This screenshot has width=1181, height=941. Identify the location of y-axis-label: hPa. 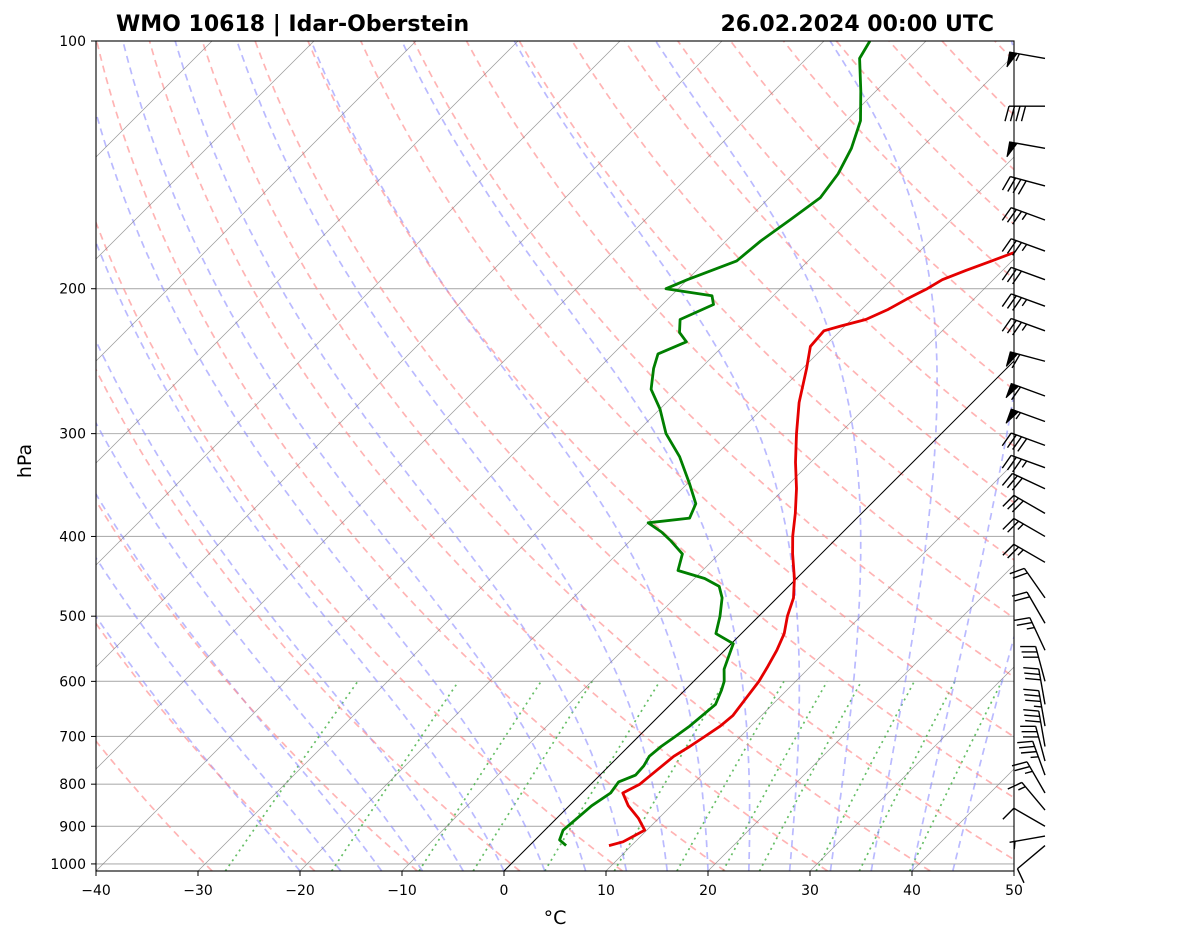
(25, 461).